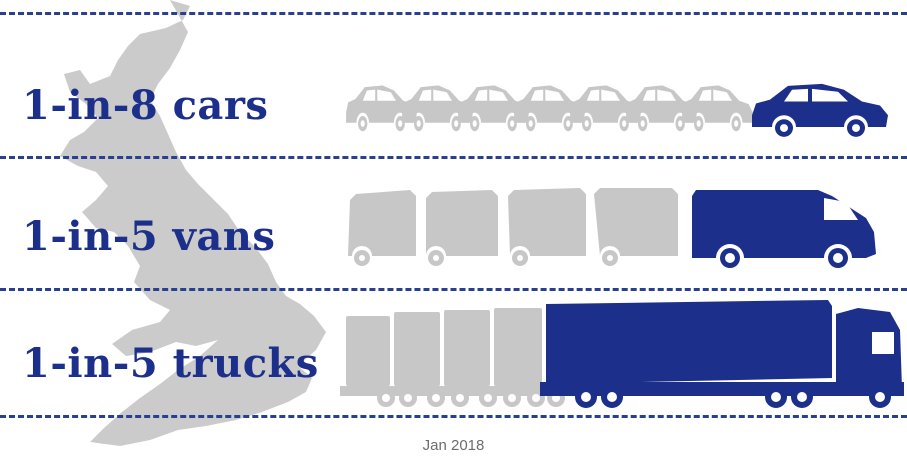 This screenshot has height=460, width=907. Describe the element at coordinates (784, 229) in the screenshot. I see `van-icon` at that location.